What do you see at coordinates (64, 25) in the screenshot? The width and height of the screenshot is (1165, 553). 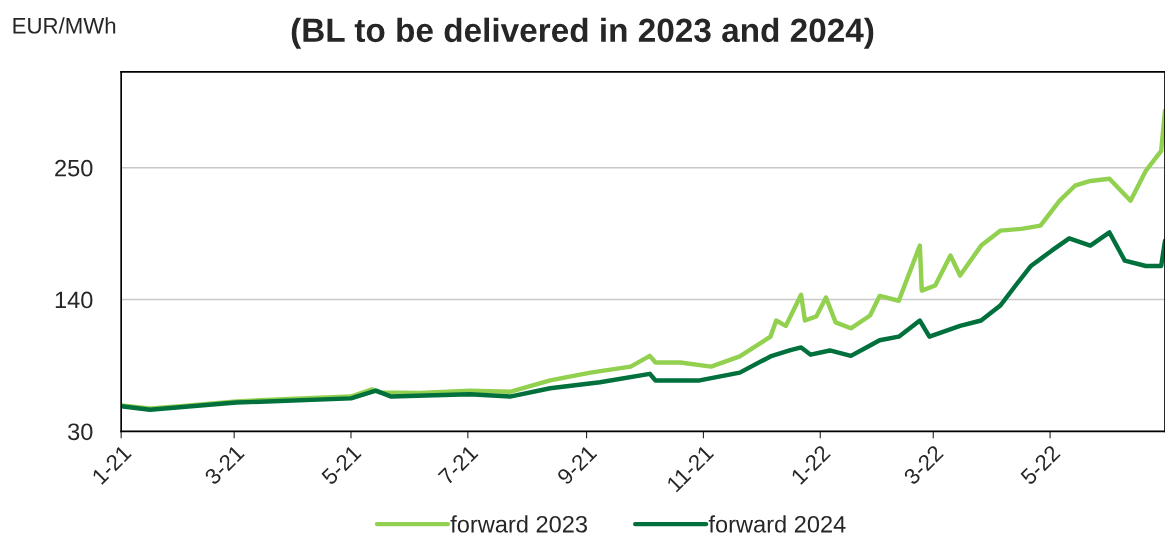 I see `y-axis-title: EUR/MWh` at bounding box center [64, 25].